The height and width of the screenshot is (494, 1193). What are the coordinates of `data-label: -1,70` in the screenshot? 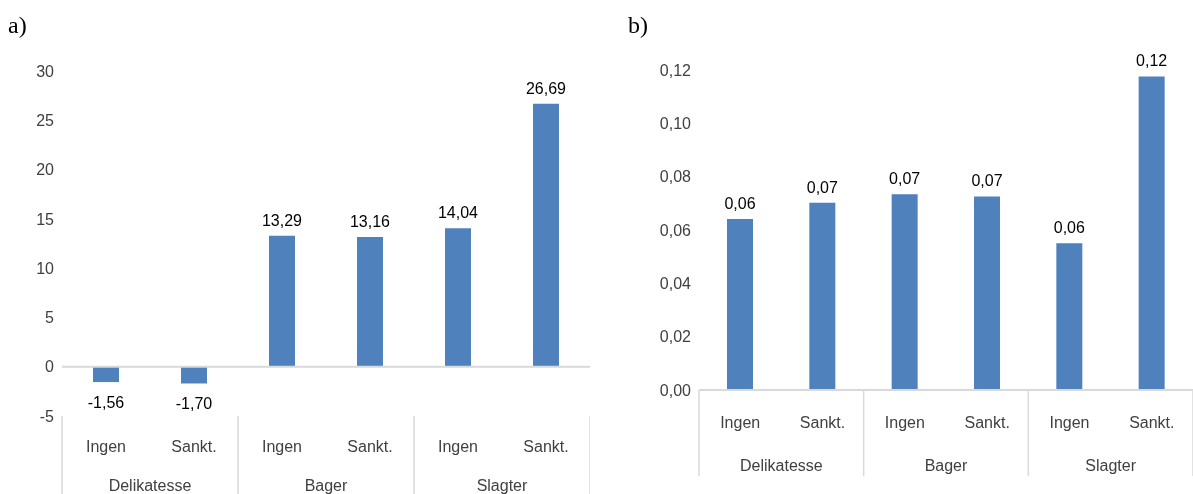 It's located at (194, 404).